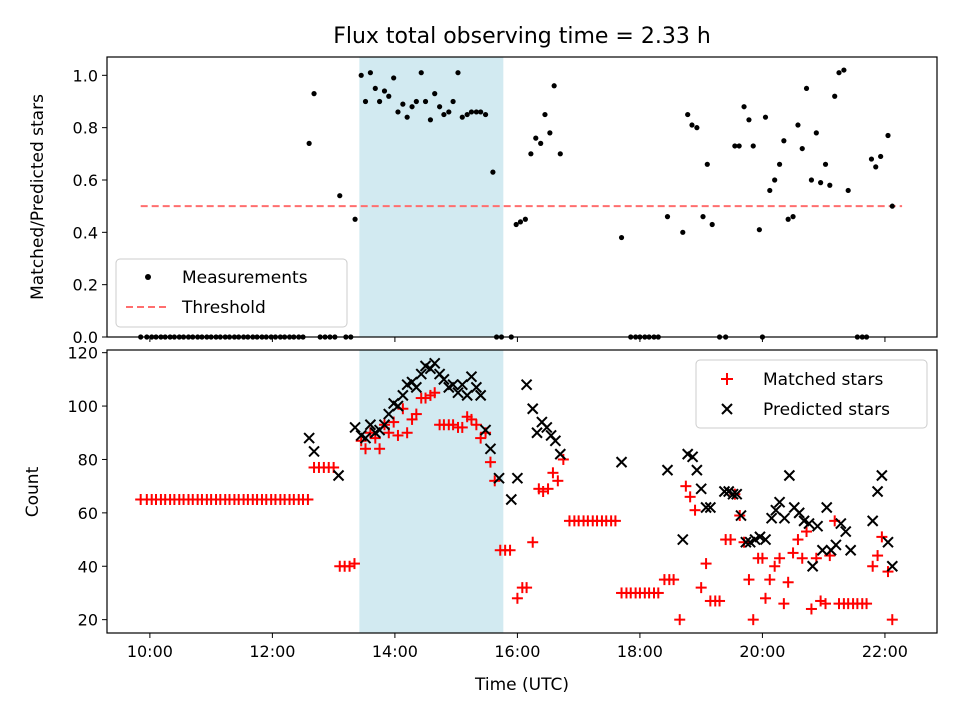  Describe the element at coordinates (85, 337) in the screenshot. I see `y-tick-label: 0.0` at that location.